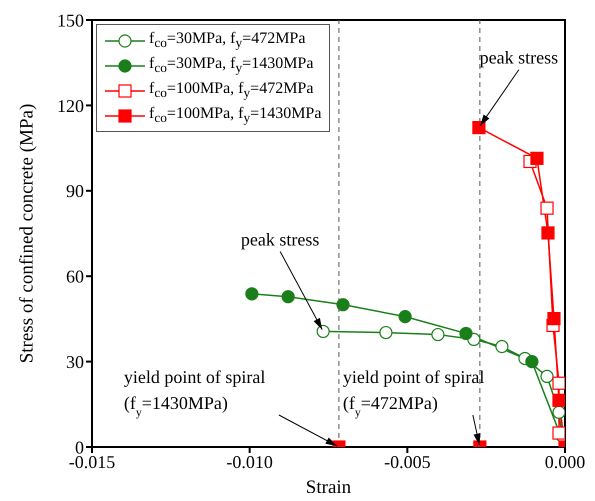 The image size is (595, 501). What do you see at coordinates (231, 91) in the screenshot?
I see `legend-label: f$_{co}$=100MPa, f$_{y}$=472MPa` at bounding box center [231, 91].